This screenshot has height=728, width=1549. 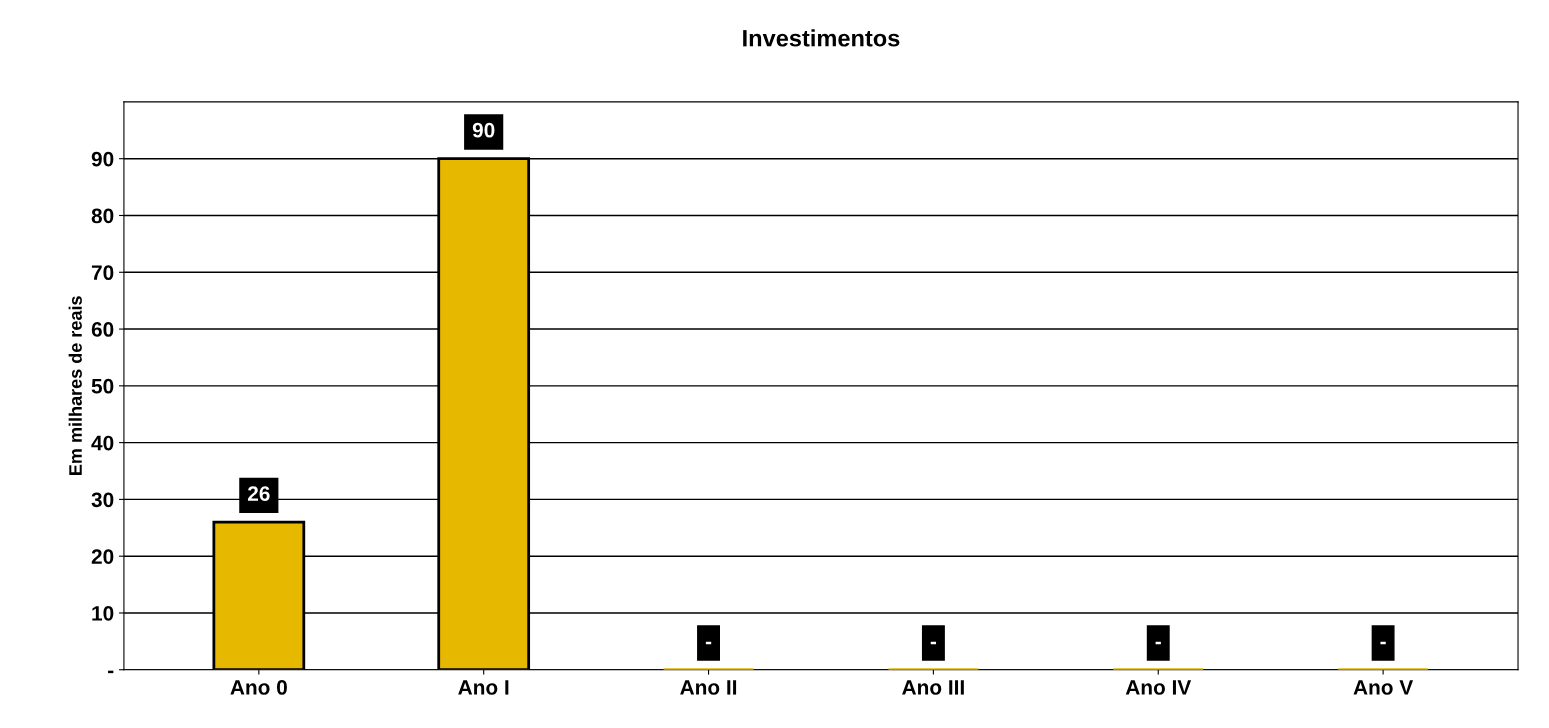 What do you see at coordinates (933, 687) in the screenshot?
I see `x-tick-label: Ano III` at bounding box center [933, 687].